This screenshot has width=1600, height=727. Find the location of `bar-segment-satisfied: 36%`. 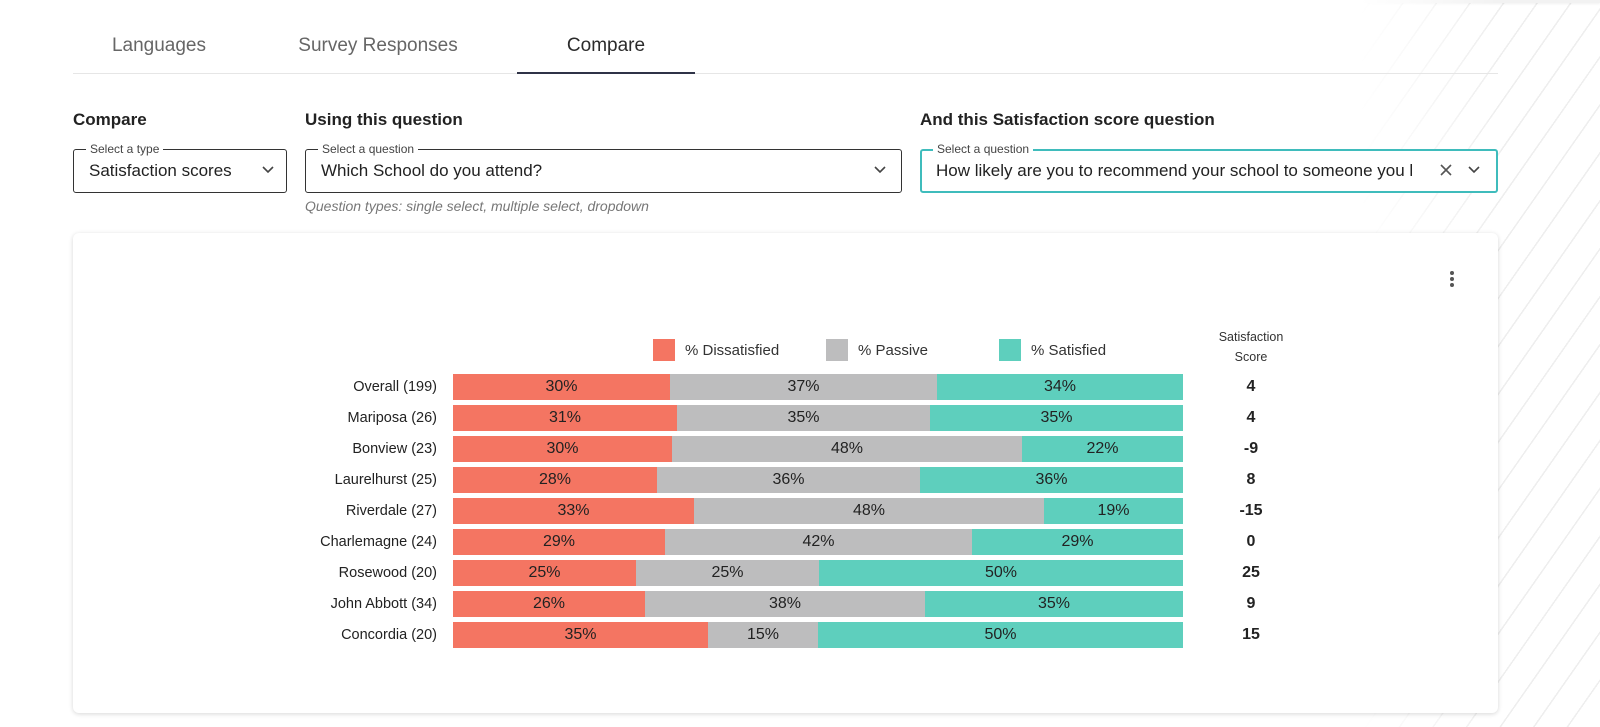

bar-segment-satisfied: 36% is located at coordinates (1051, 480).